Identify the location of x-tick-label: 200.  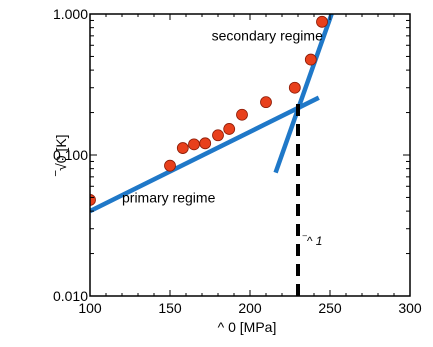
(250, 308).